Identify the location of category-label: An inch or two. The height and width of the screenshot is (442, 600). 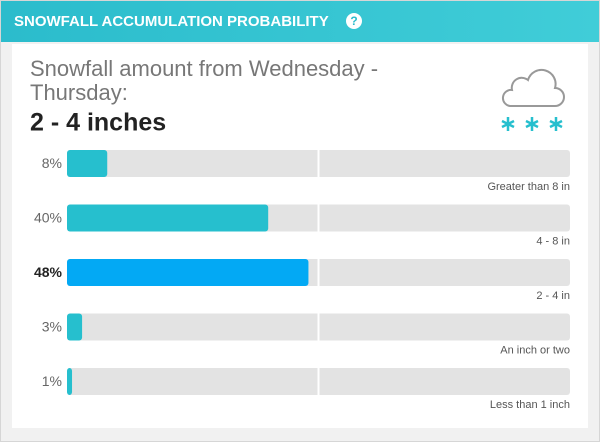
(535, 350).